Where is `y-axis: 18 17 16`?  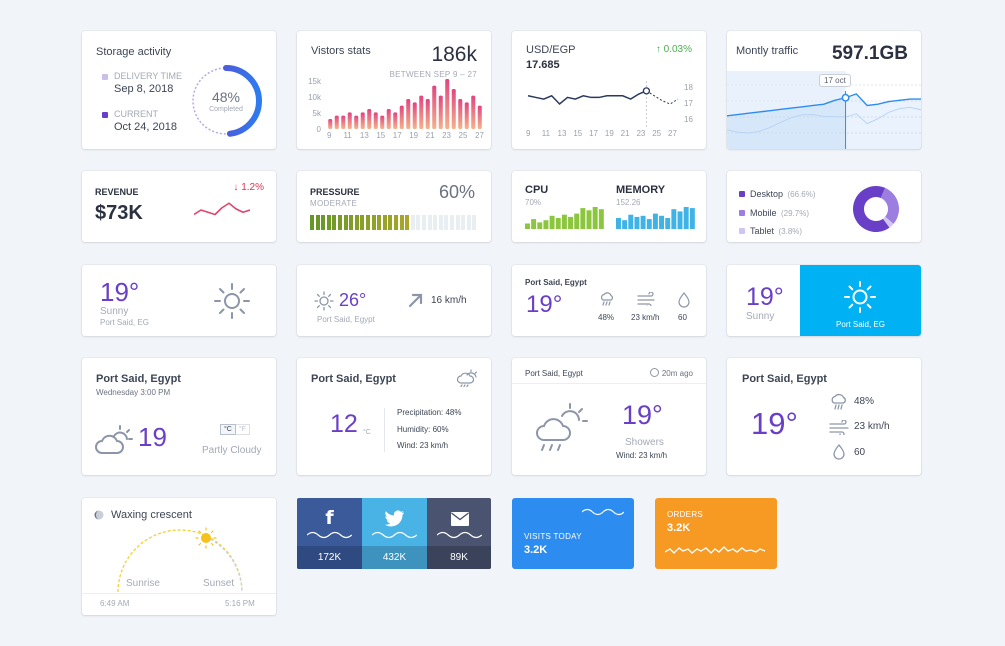
y-axis: 18 17 16 is located at coordinates (694, 104).